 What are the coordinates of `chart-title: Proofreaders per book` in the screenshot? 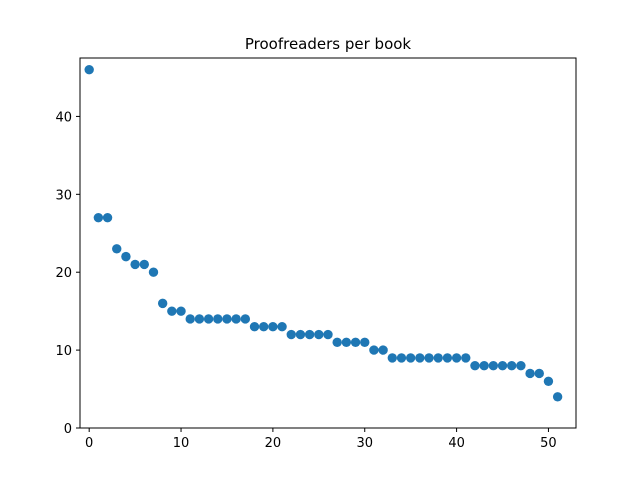 It's located at (328, 44).